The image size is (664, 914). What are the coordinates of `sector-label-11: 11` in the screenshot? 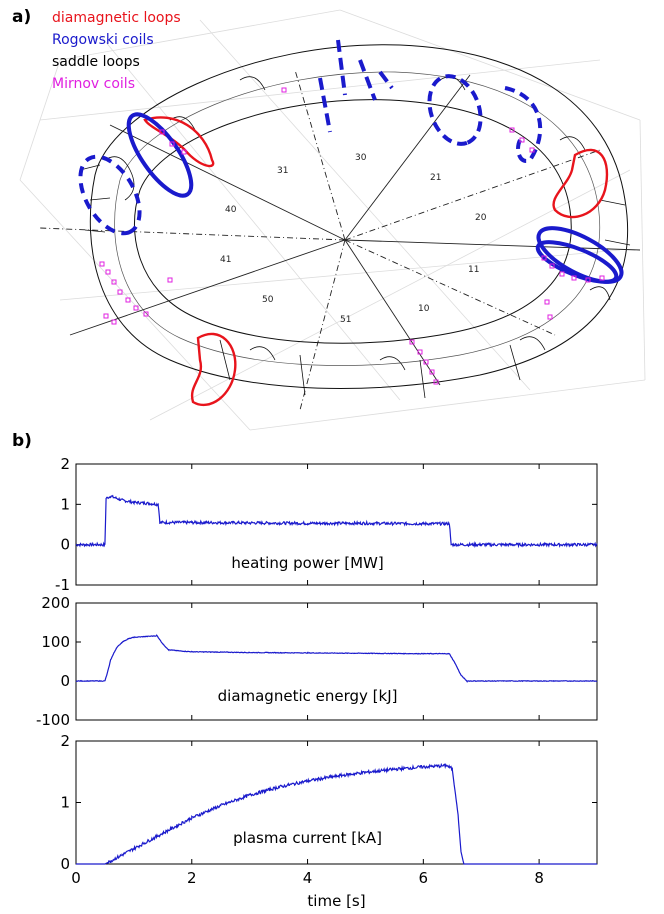 It's located at (473, 270).